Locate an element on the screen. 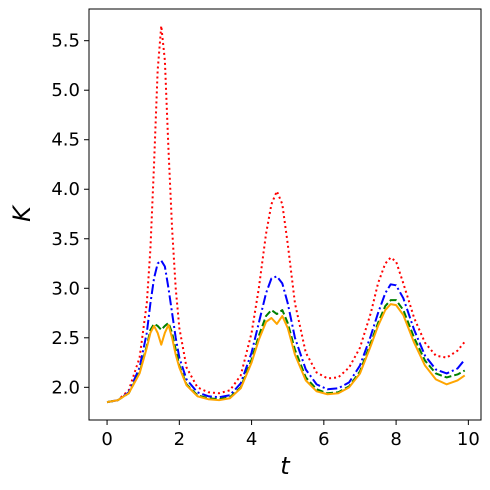 This screenshot has height=490, width=490. y-tick-label: 3.5 is located at coordinates (65, 239).